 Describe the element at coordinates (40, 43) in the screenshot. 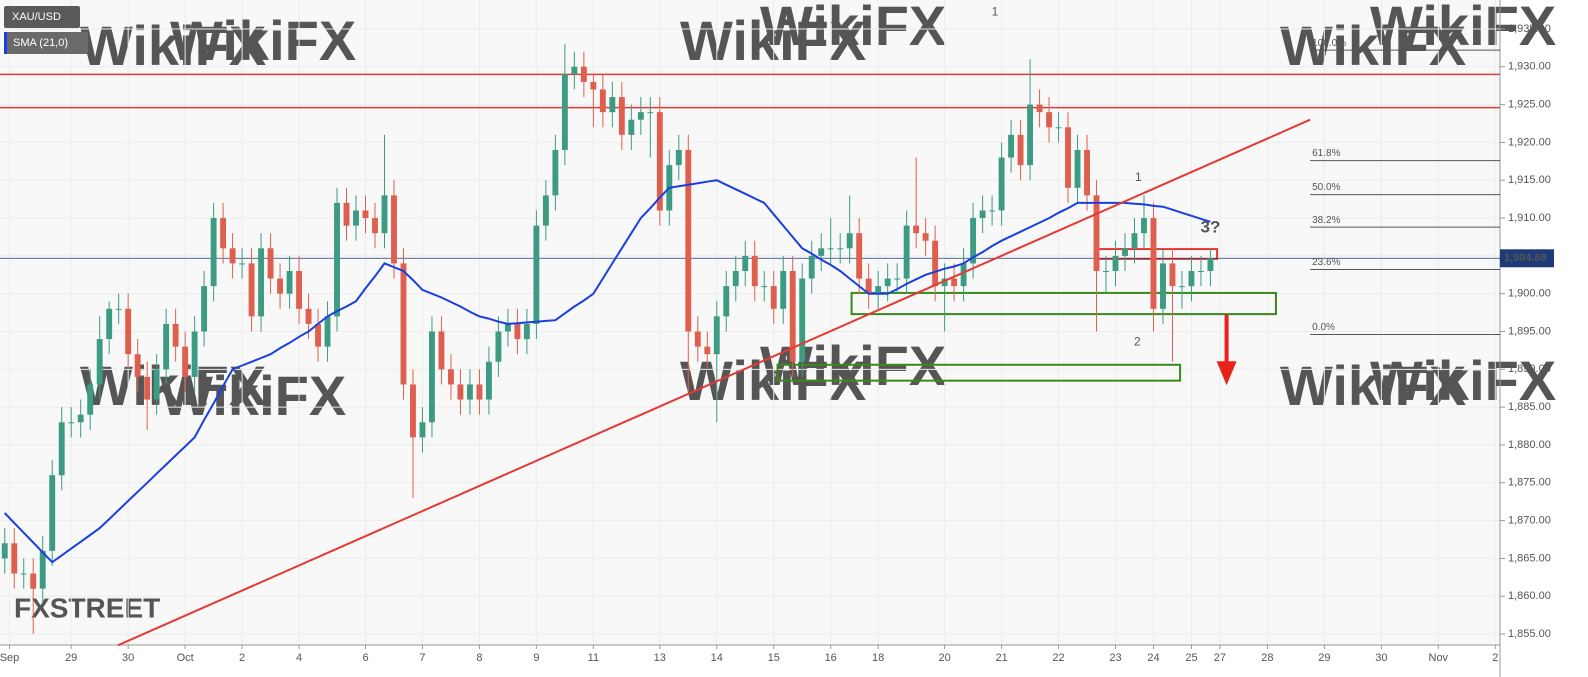

I see `sma-name: SMA (21,0)` at that location.